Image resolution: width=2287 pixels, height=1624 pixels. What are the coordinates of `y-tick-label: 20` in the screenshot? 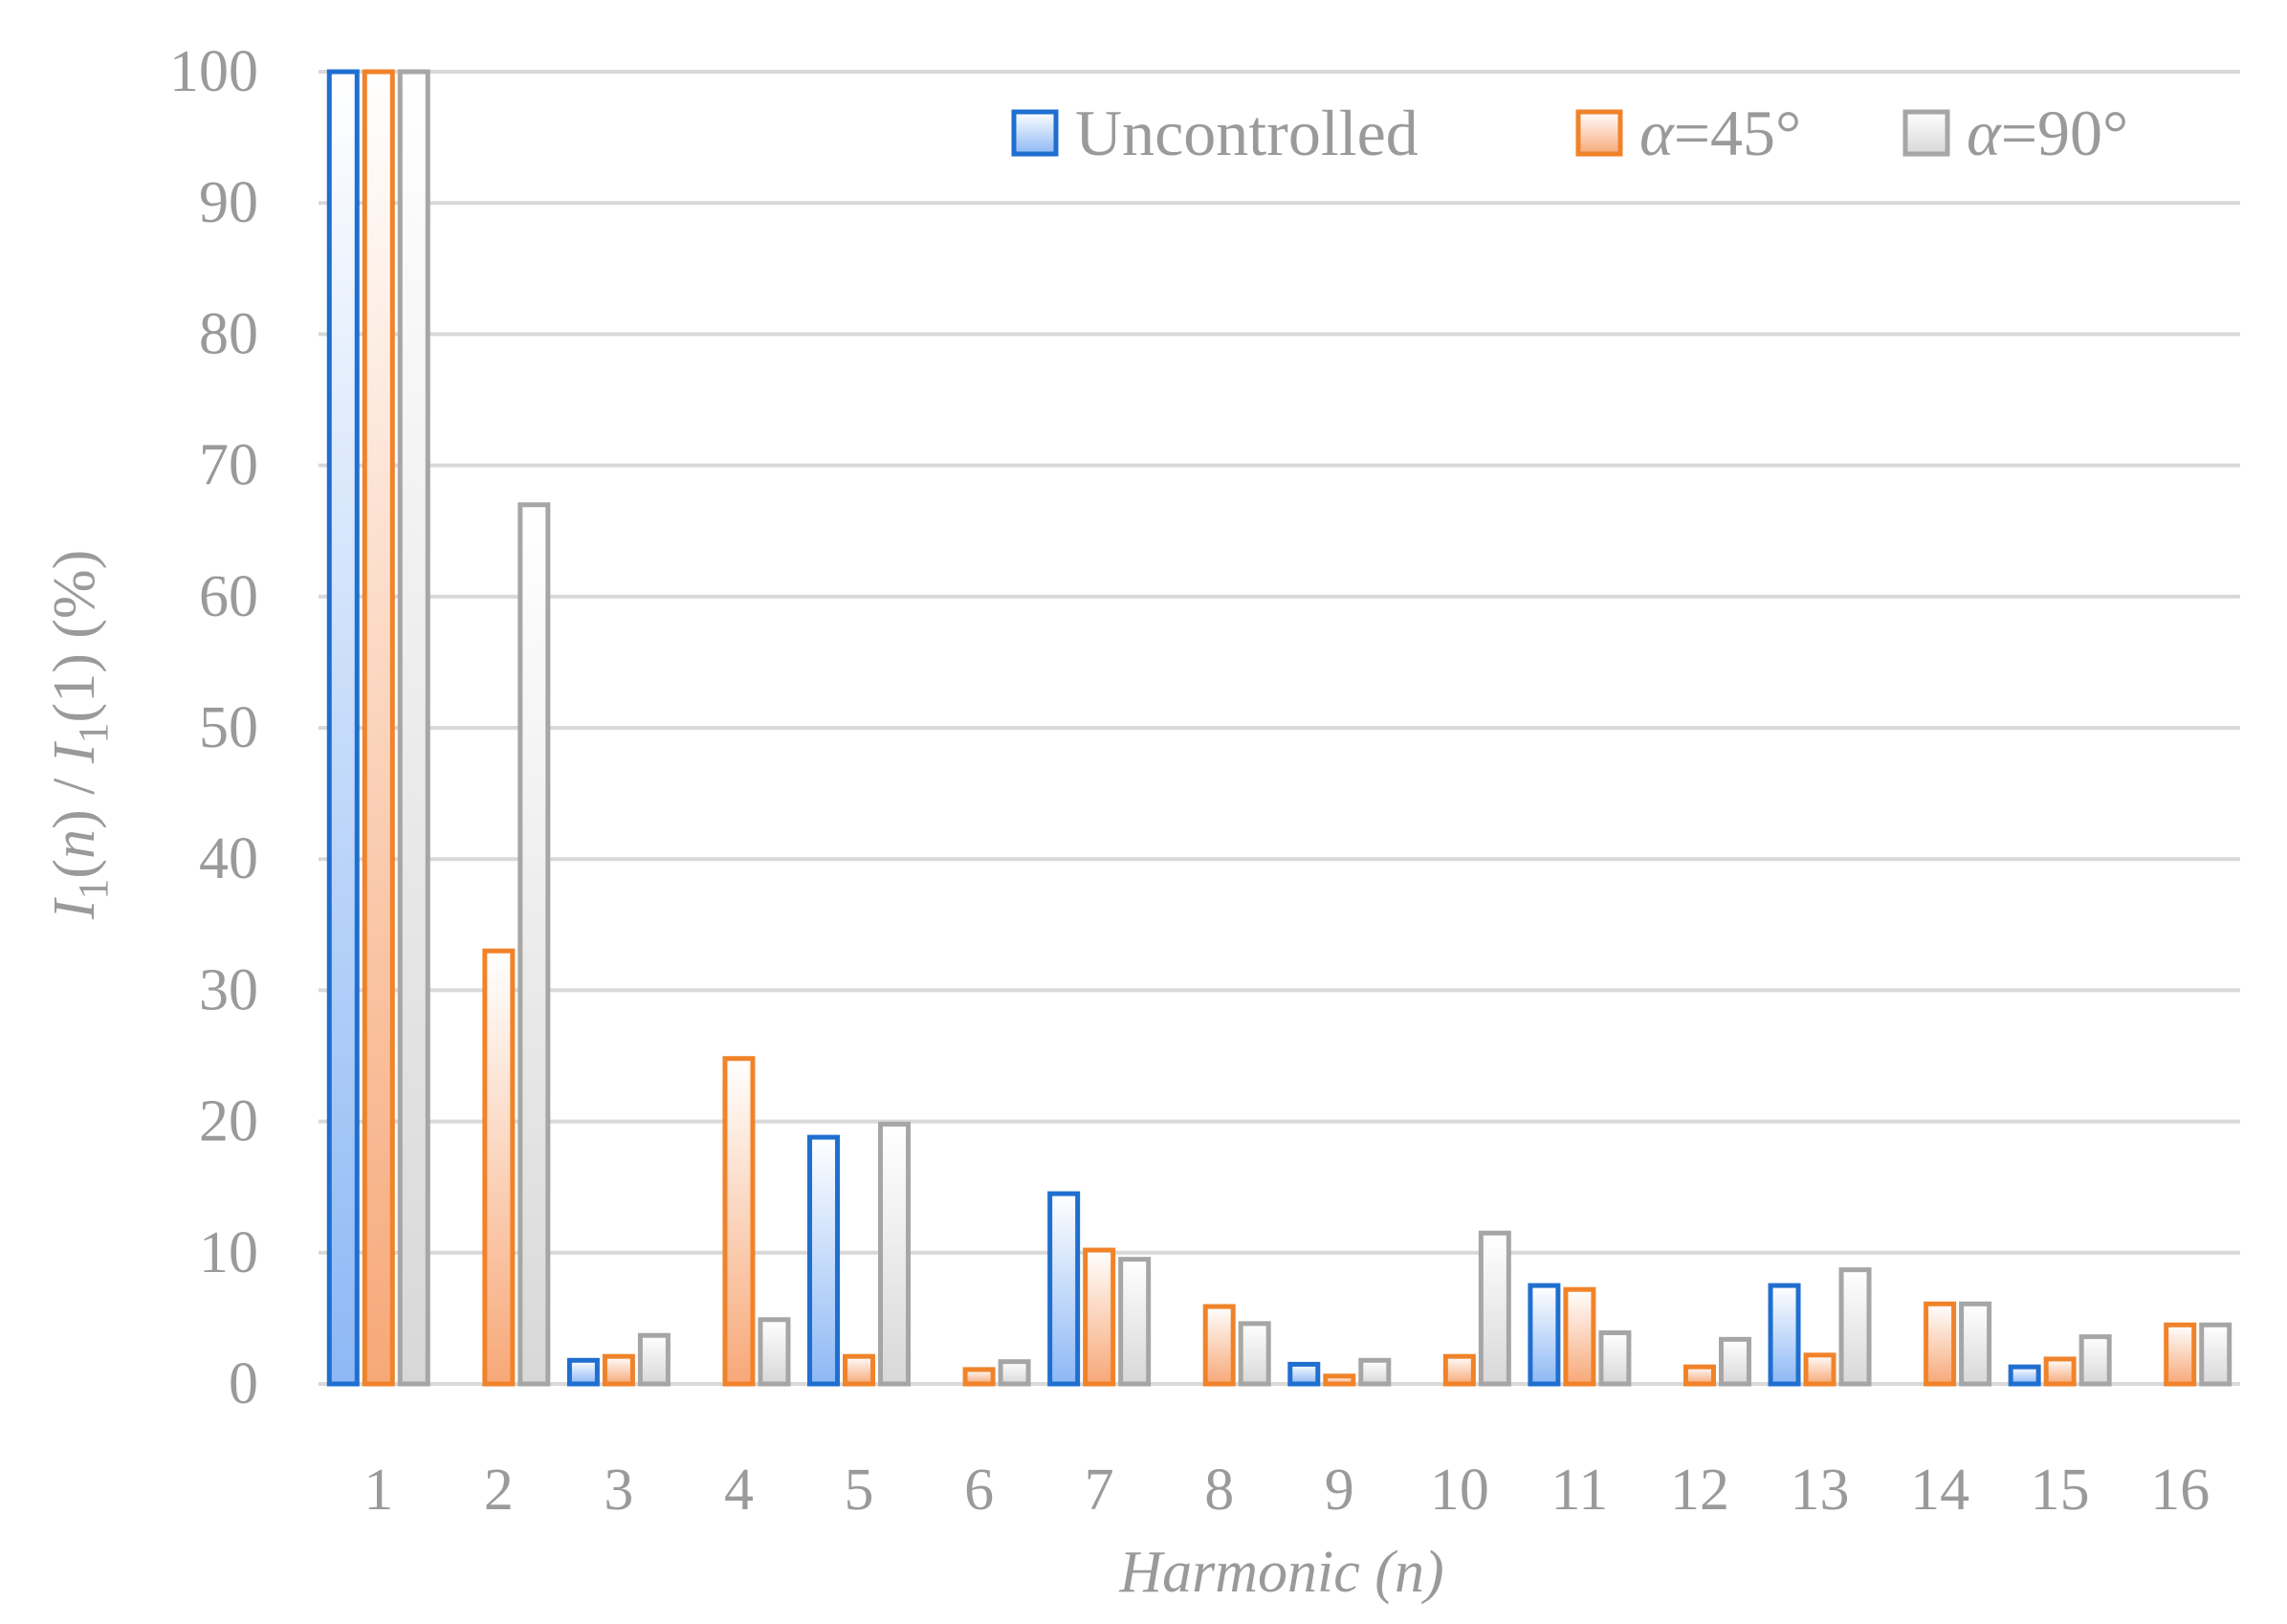 It's located at (228, 1122).